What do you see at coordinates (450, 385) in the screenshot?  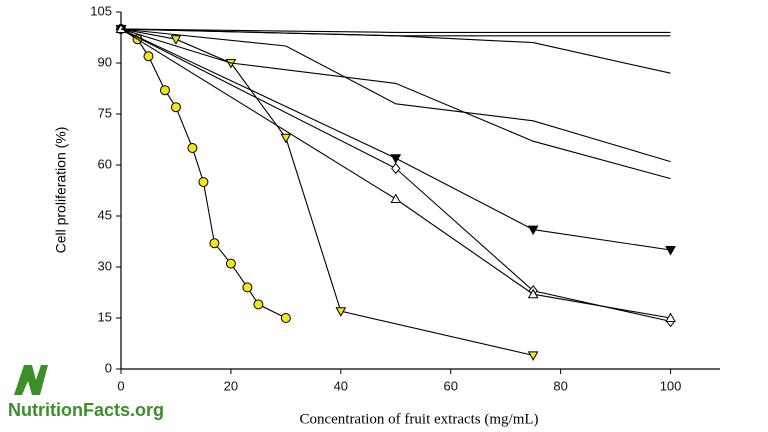 I see `x-tick-label: 60` at bounding box center [450, 385].